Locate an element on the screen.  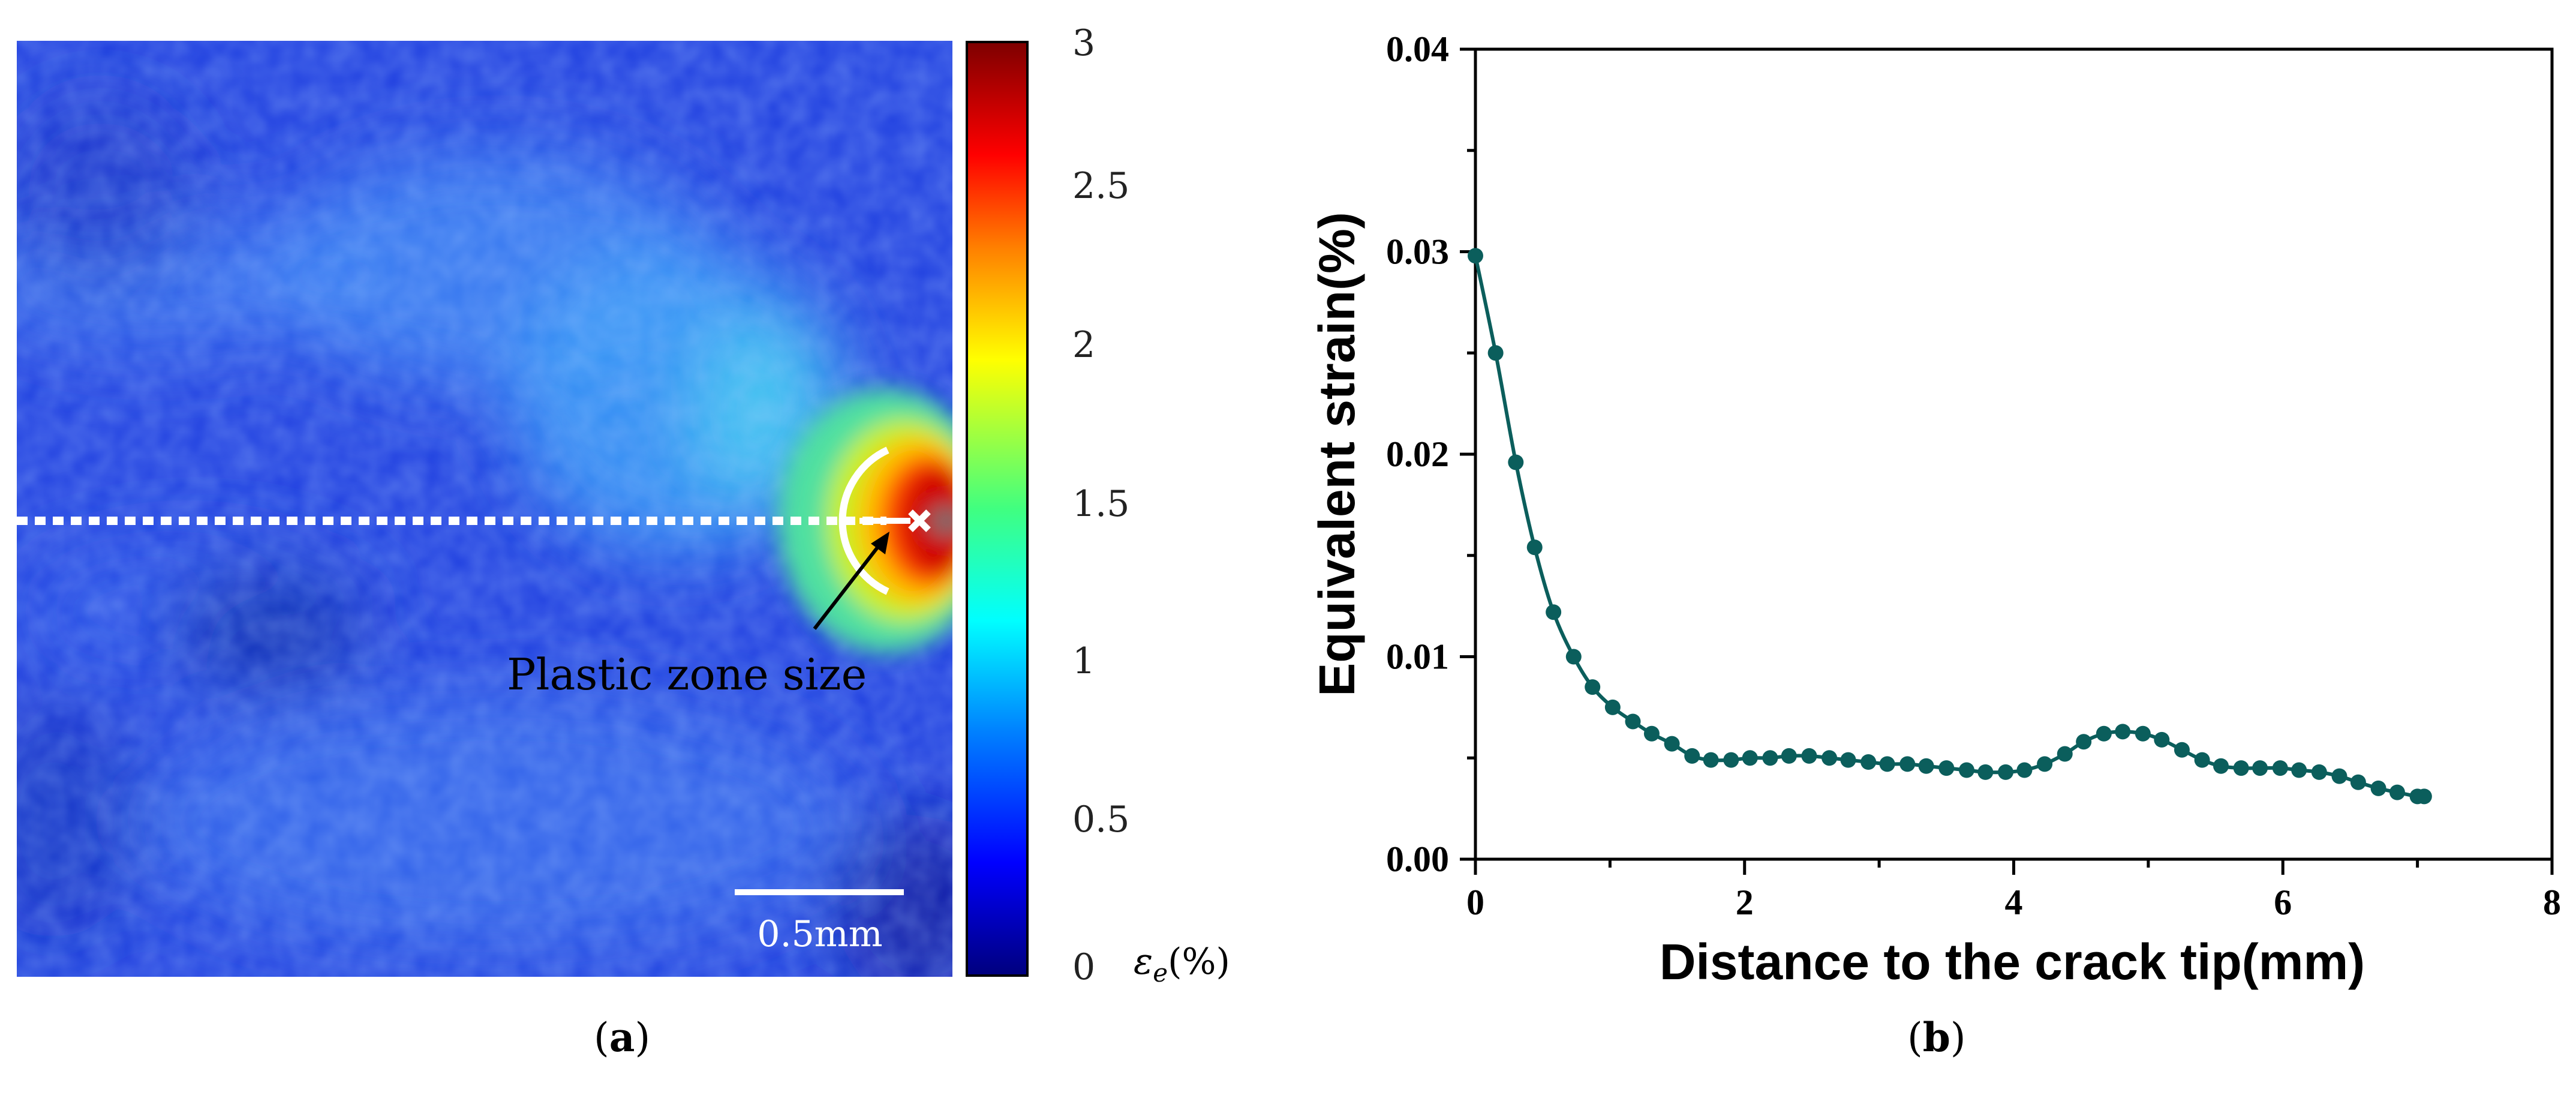
caption-a: (a) is located at coordinates (622, 1037).